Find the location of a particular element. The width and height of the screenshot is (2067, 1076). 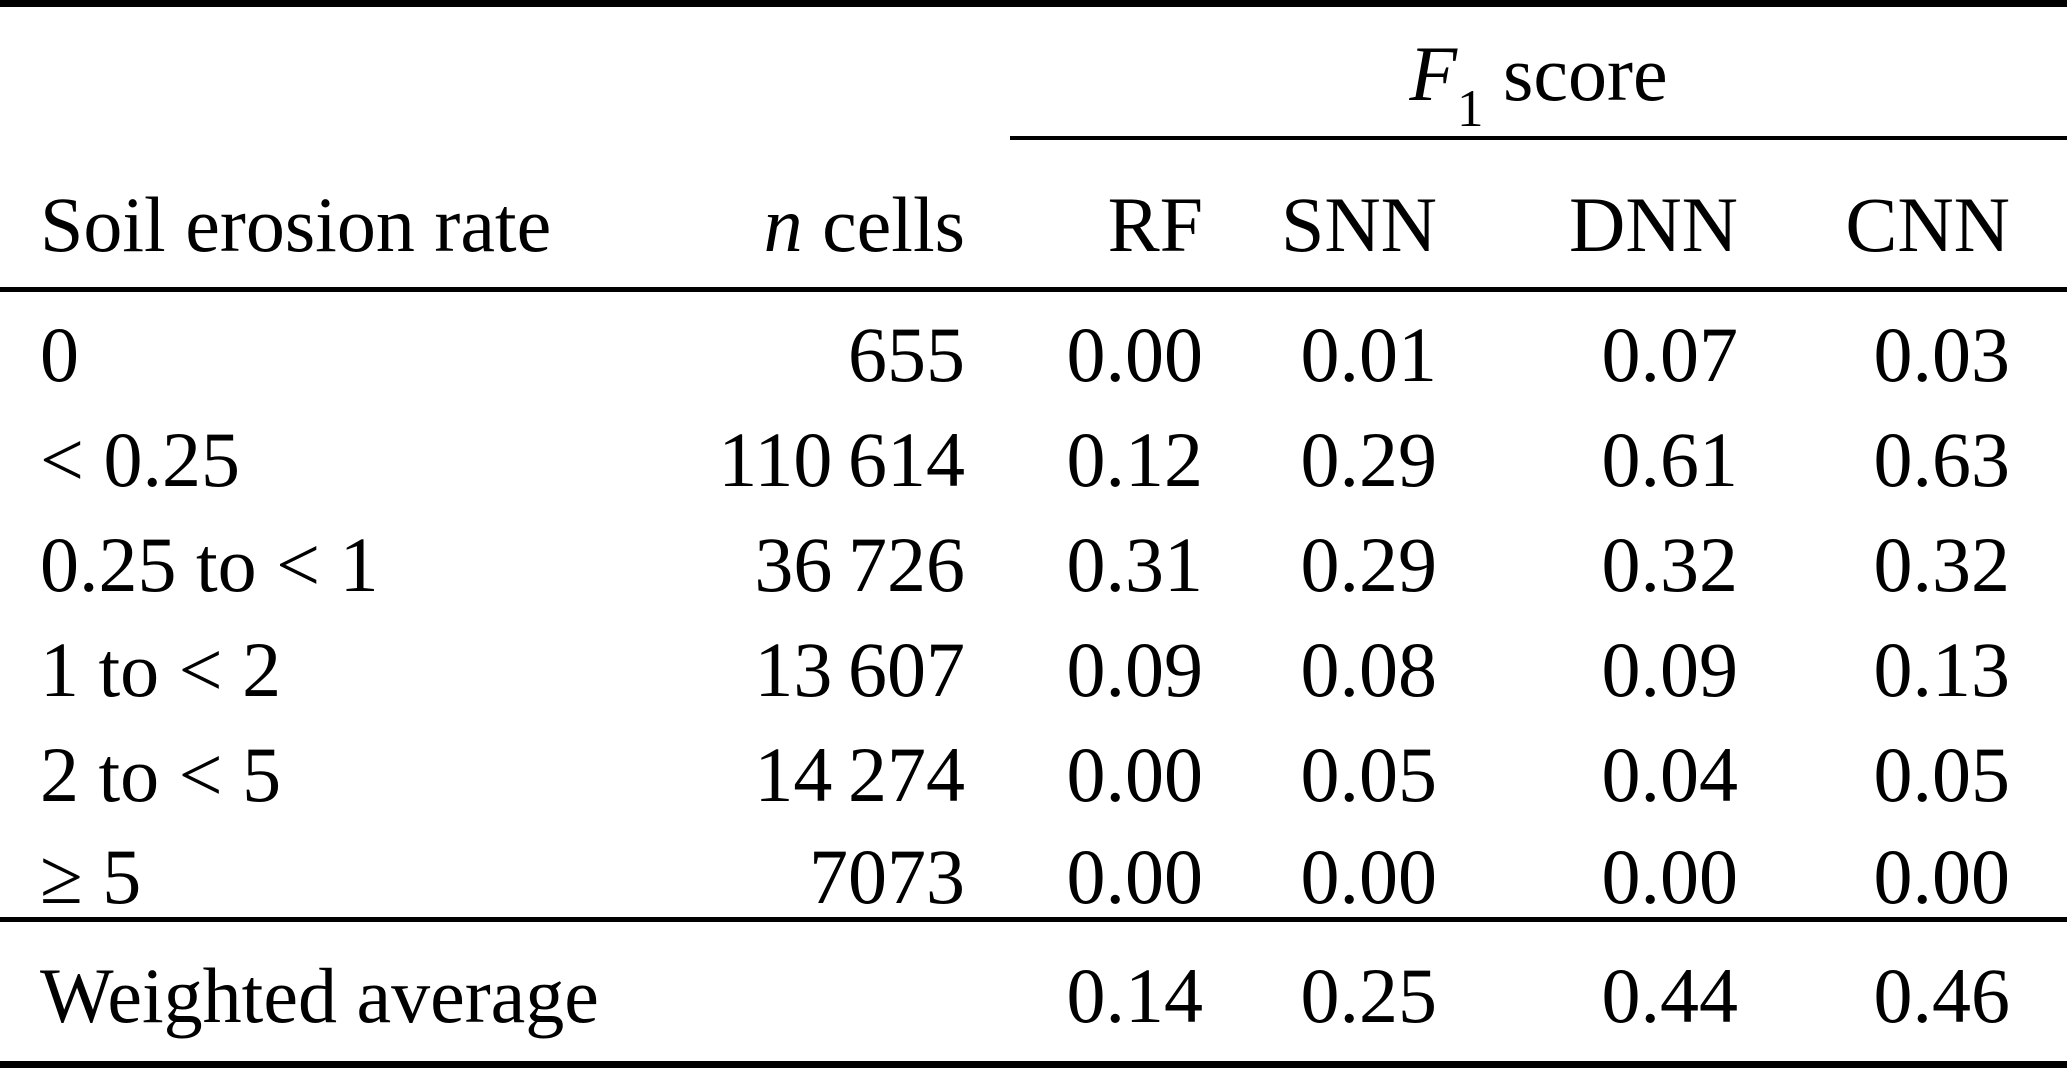

cell-rf: 0.12 is located at coordinates (1135, 459).